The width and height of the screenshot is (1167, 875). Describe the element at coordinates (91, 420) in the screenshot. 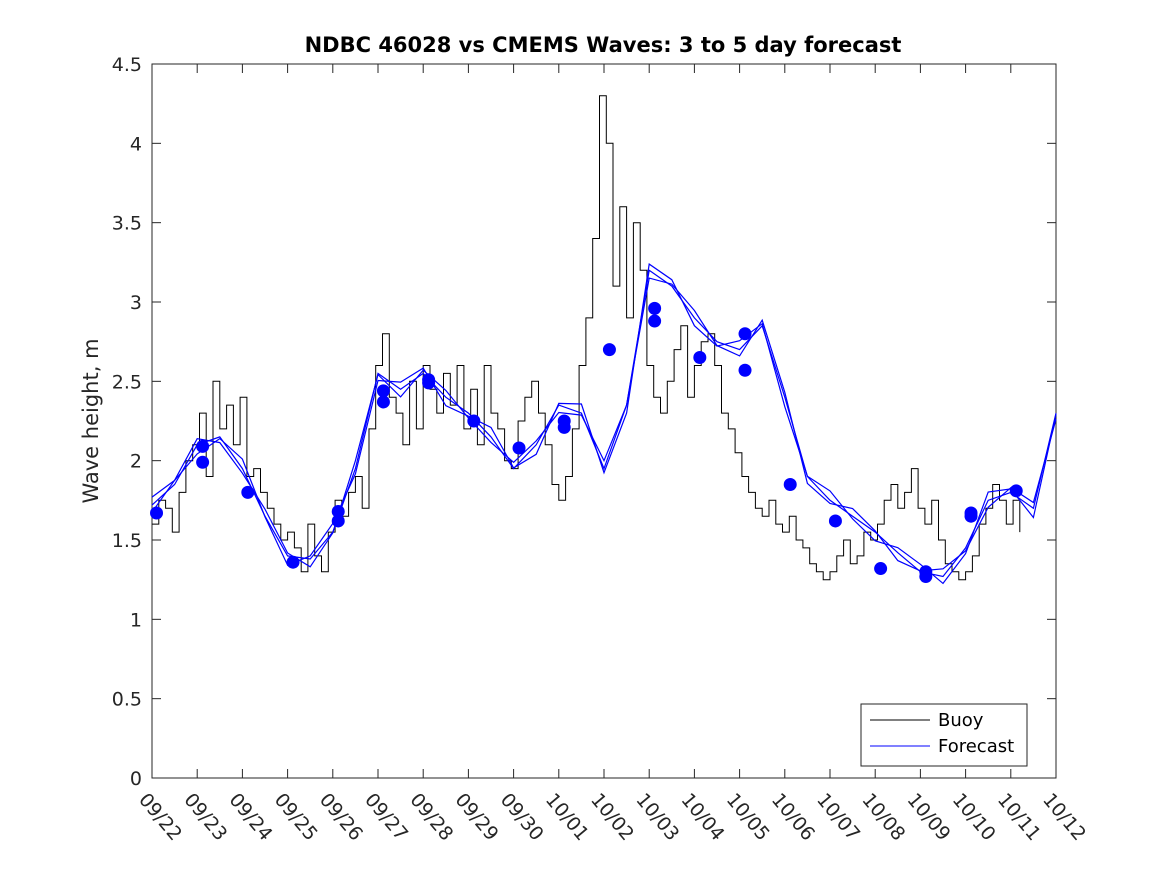

I see `y-axis-label: Wave height, m` at that location.